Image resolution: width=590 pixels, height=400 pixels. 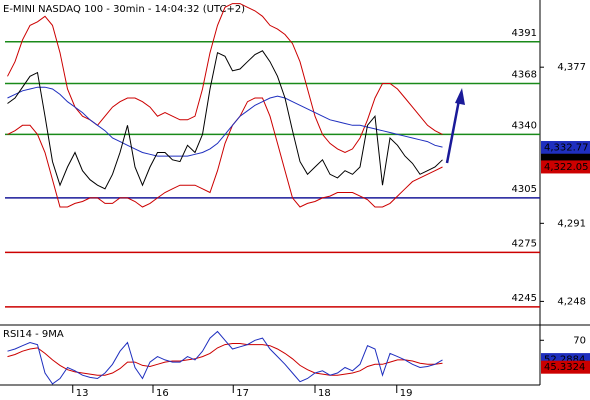 What do you see at coordinates (524, 189) in the screenshot?
I see `level-label: 4305` at bounding box center [524, 189].